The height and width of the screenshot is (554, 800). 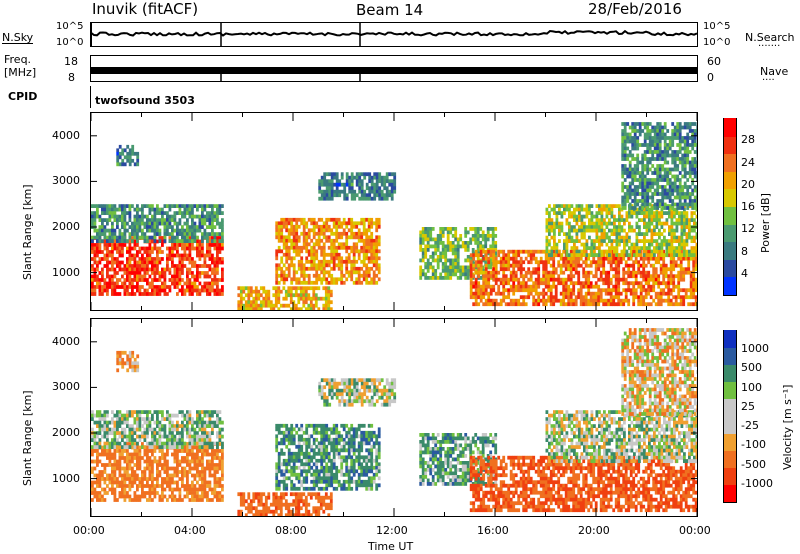 What do you see at coordinates (765, 223) in the screenshot?
I see `power-colorbar-label: Power [dB]` at bounding box center [765, 223].